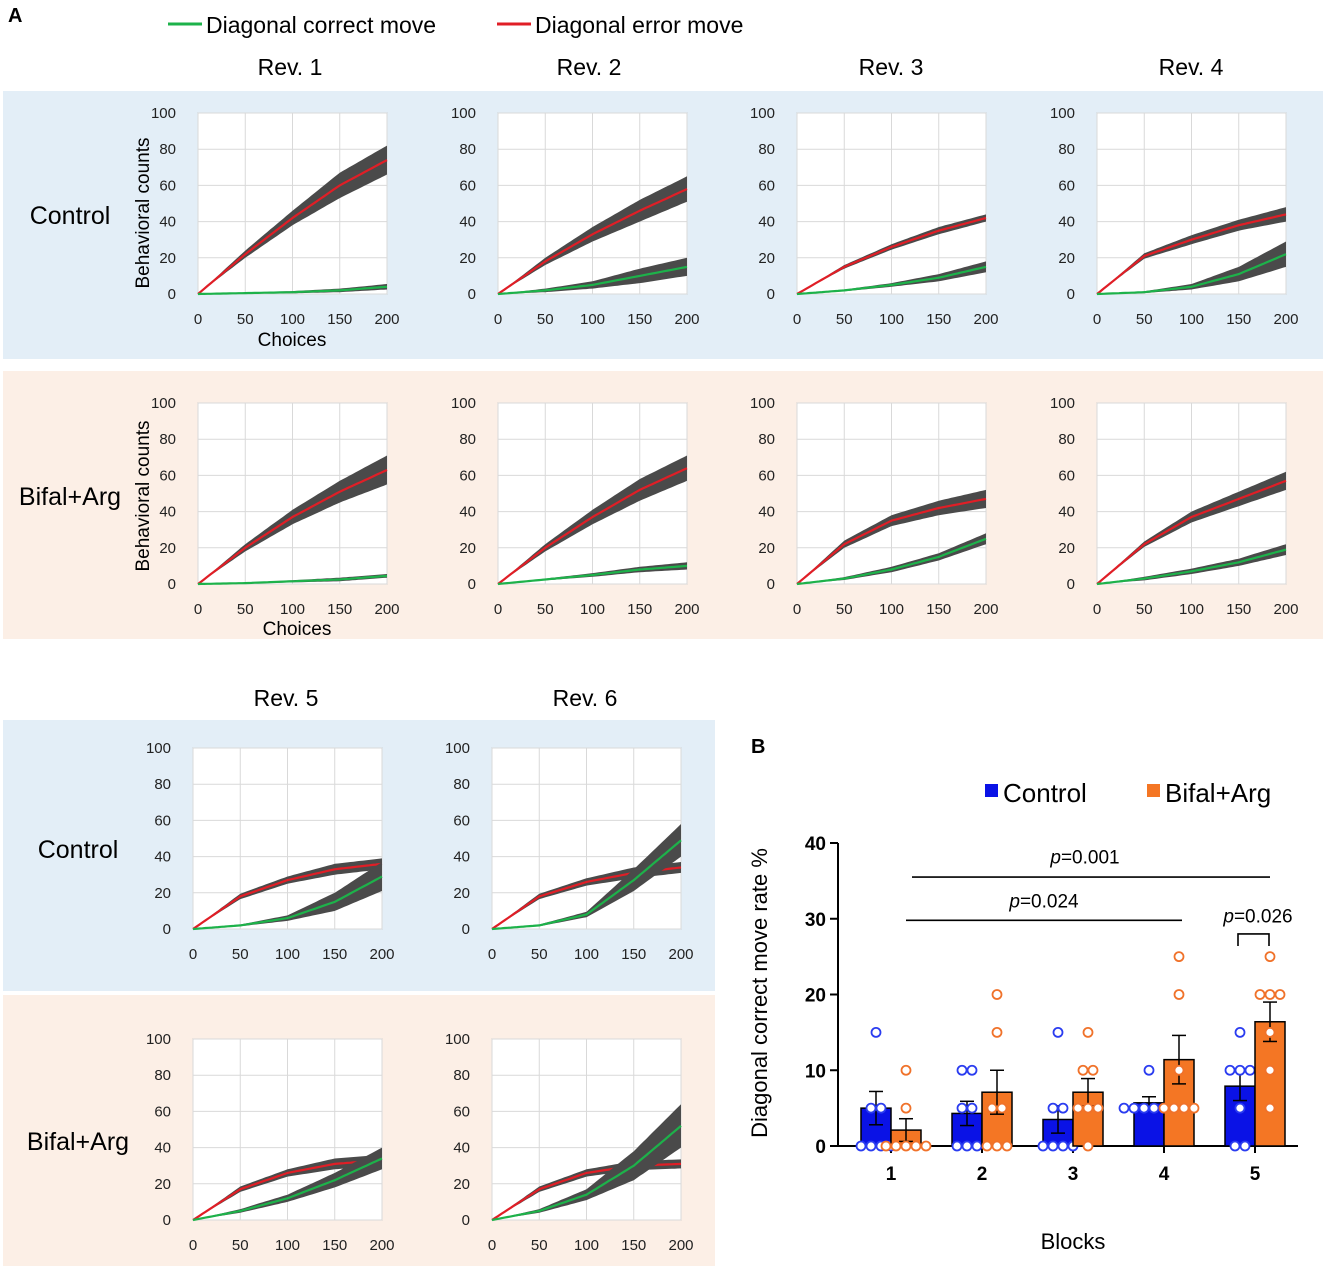  Describe the element at coordinates (78, 850) in the screenshot. I see `group-label-control-bottom: Control` at that location.